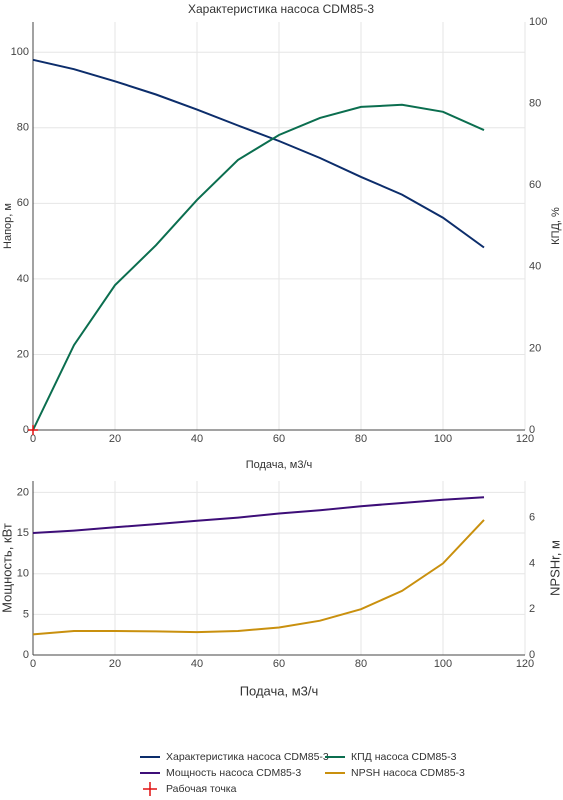 The width and height of the screenshot is (563, 800). I want to click on y2-tick-label: 20, so click(535, 348).